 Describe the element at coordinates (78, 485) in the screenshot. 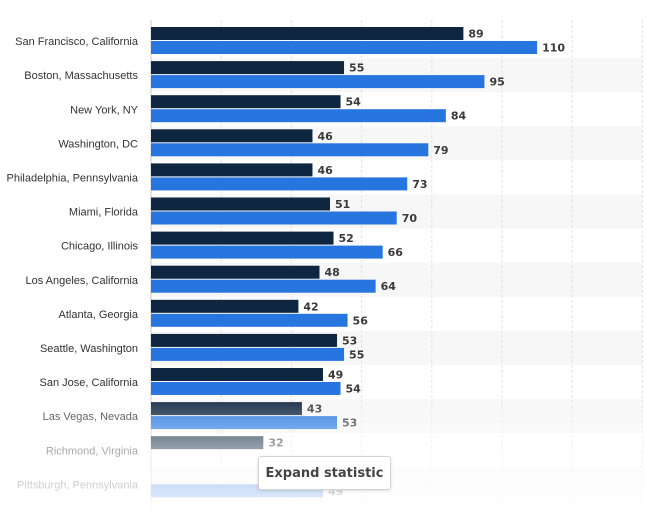

I see `category-label: Pittsburgh, Pennsylvania` at that location.